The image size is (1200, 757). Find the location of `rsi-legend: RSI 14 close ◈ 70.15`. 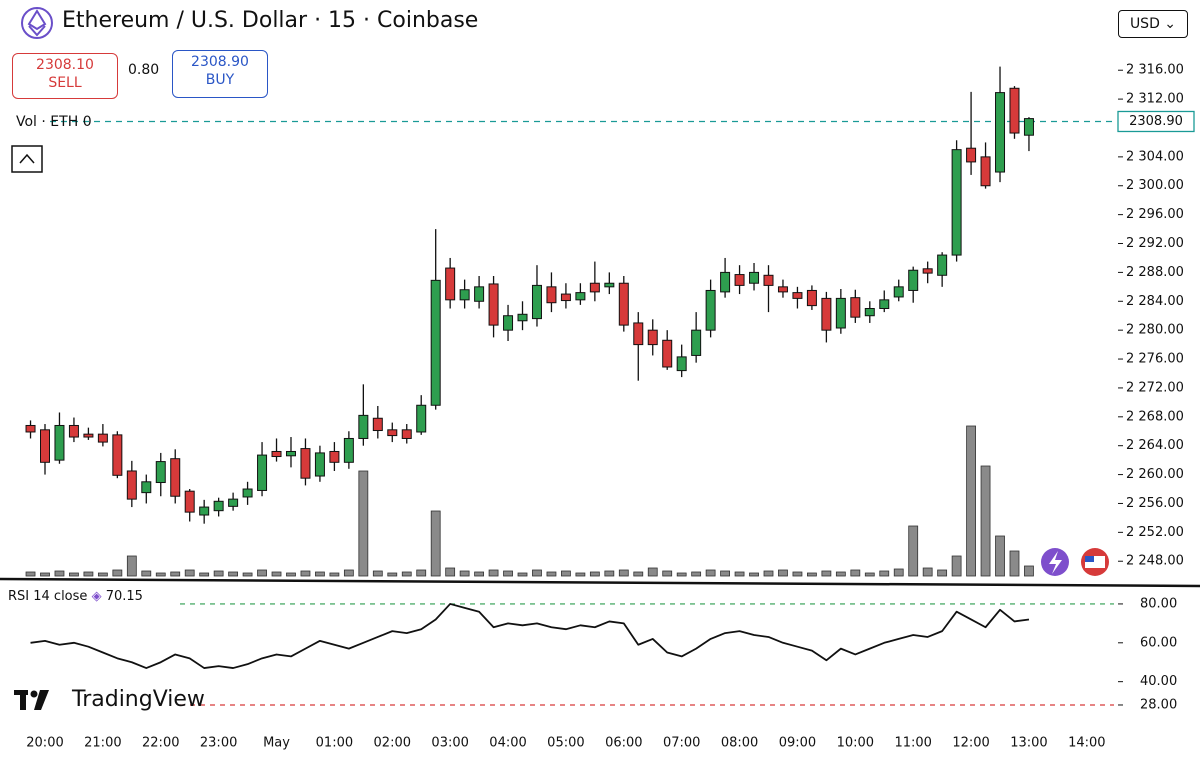

rsi-legend: RSI 14 close ◈ 70.15 is located at coordinates (75, 596).